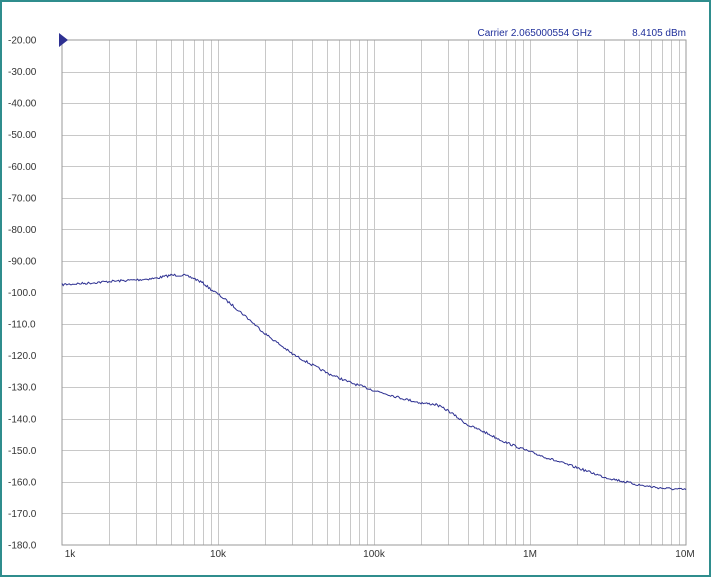 The image size is (711, 577). What do you see at coordinates (218, 554) in the screenshot?
I see `x-tick-label: 10k` at bounding box center [218, 554].